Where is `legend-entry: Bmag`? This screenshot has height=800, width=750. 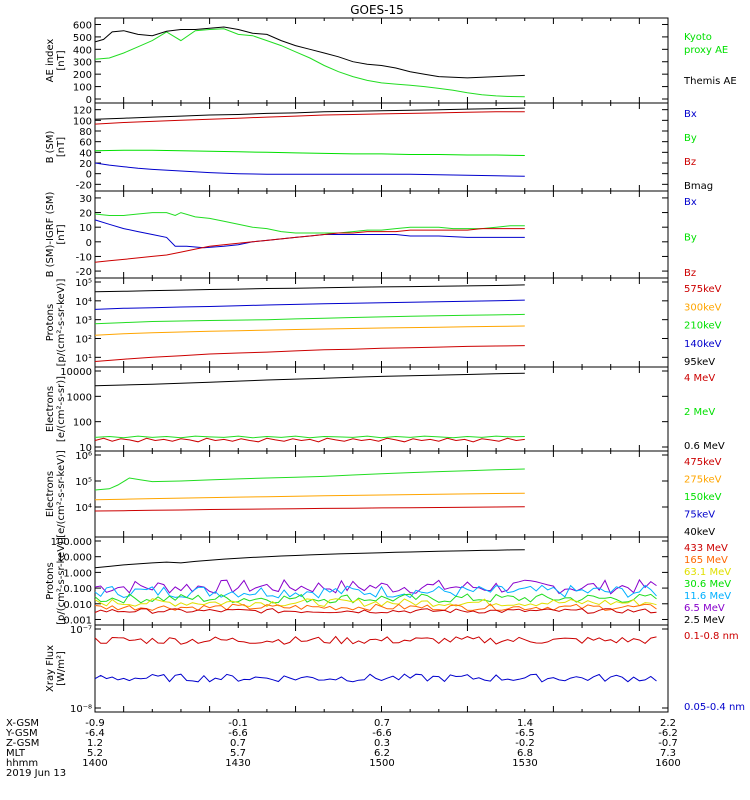
legend-entry: Bmag is located at coordinates (698, 186).